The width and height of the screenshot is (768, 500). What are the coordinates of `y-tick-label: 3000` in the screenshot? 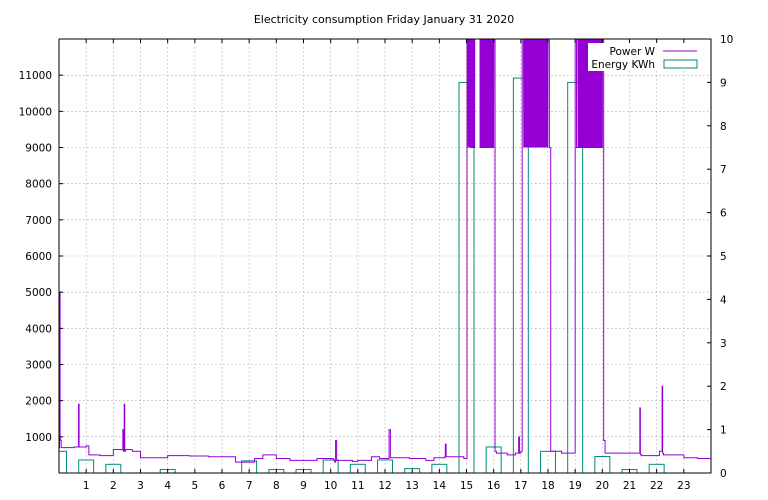 It's located at (38, 366).